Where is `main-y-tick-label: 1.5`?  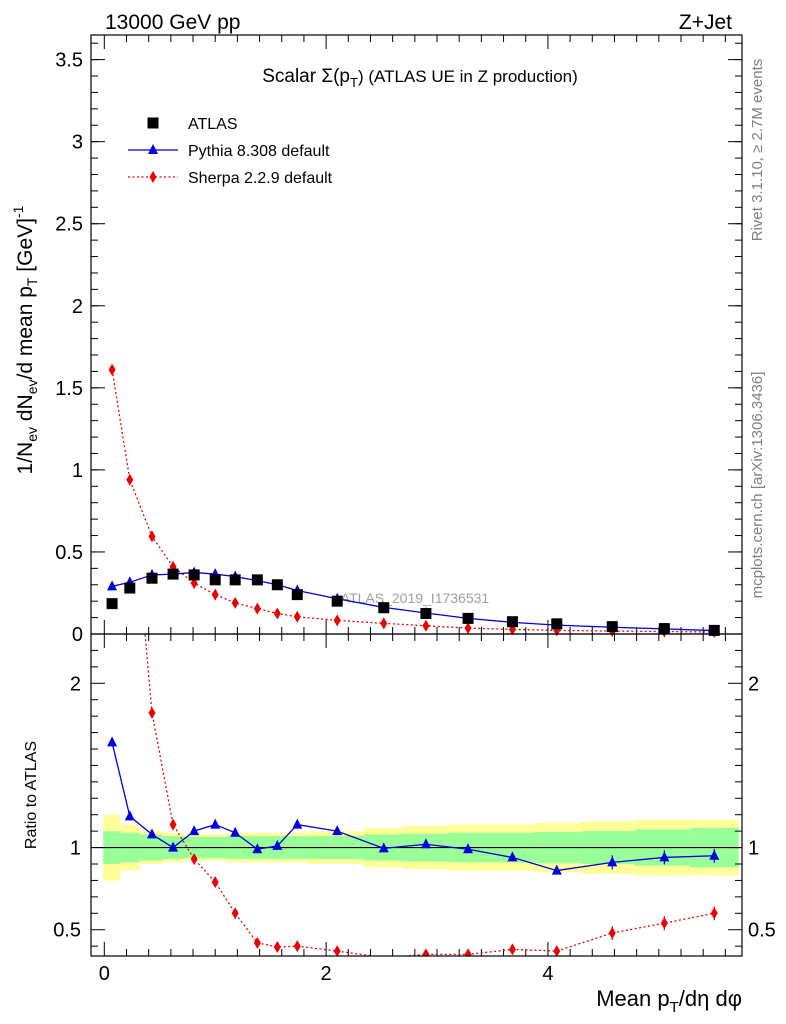
main-y-tick-label: 1.5 is located at coordinates (69, 389).